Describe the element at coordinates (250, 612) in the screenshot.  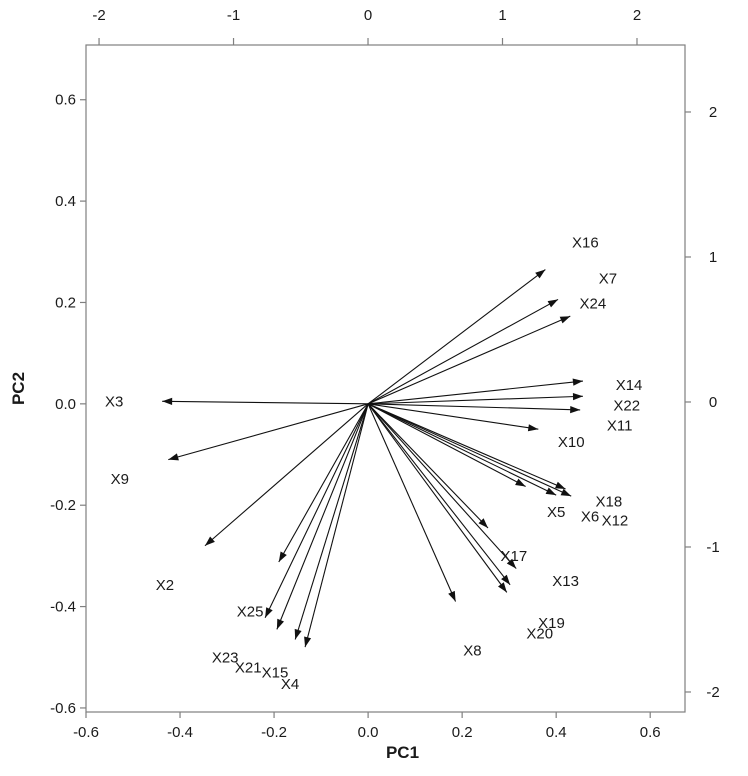
I see `variable-label-X25: X25` at that location.